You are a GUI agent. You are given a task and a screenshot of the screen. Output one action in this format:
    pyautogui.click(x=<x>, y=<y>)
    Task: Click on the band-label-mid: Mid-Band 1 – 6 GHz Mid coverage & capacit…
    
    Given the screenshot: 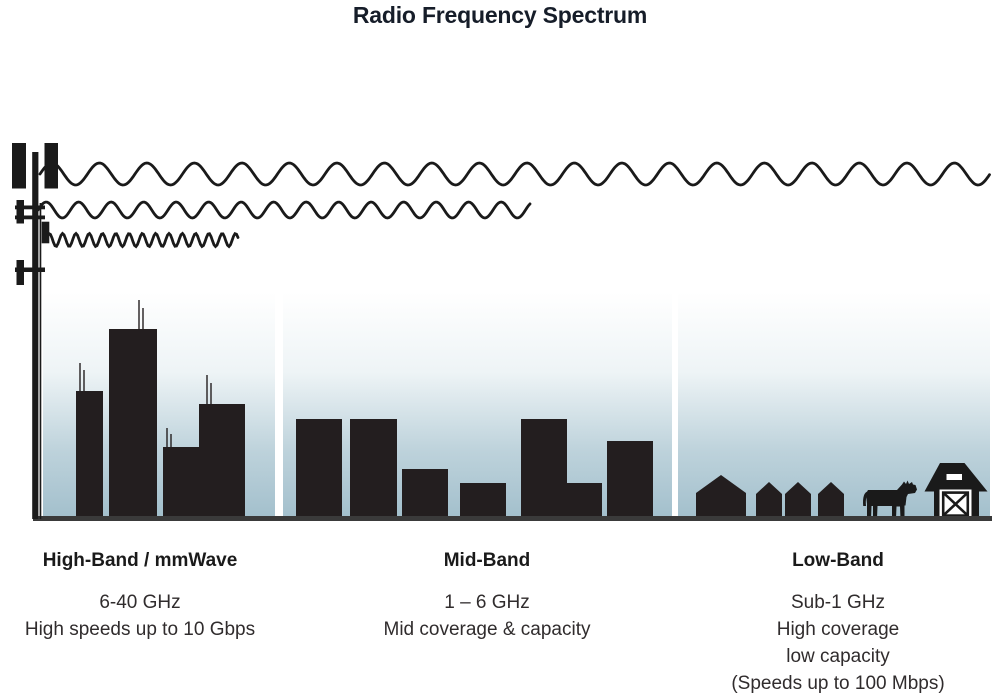 What is the action you would take?
    pyautogui.click(x=487, y=595)
    